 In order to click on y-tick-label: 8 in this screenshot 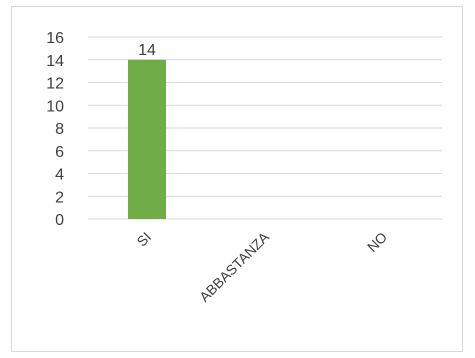, I will do `click(59, 129)`.